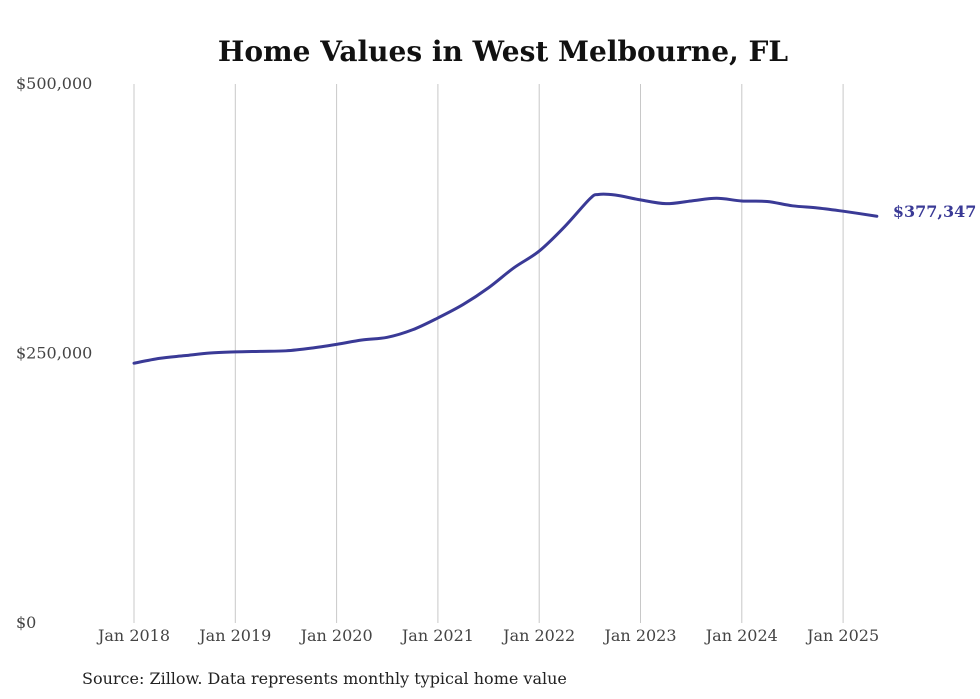 This screenshot has height=699, width=980. What do you see at coordinates (234, 635) in the screenshot?
I see `x-tick-label: Jan 2019` at bounding box center [234, 635].